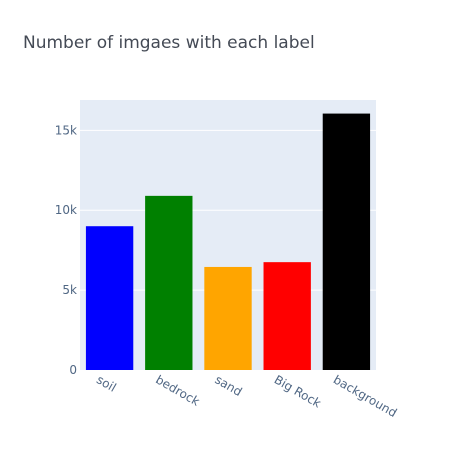 Image resolution: width=455 pixels, height=450 pixels. What do you see at coordinates (66, 210) in the screenshot?
I see `y-tick-label: 10k` at bounding box center [66, 210].